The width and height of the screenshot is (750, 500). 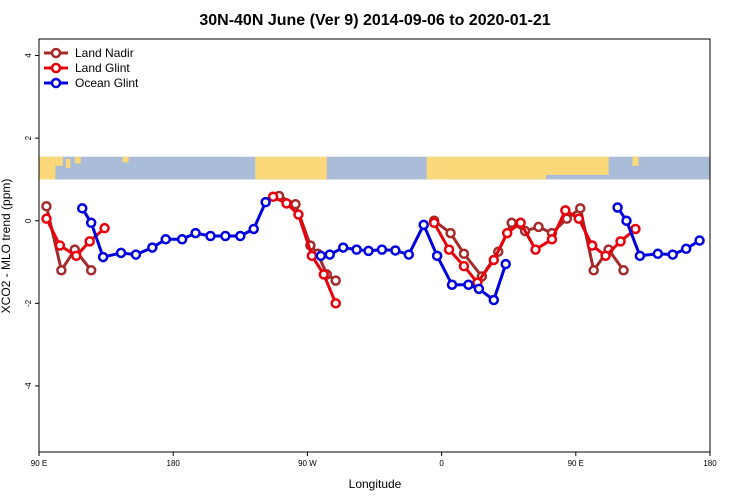 I want to click on x-axis: 90 E 180 90 W 0 90 E 180, so click(x=374, y=460).